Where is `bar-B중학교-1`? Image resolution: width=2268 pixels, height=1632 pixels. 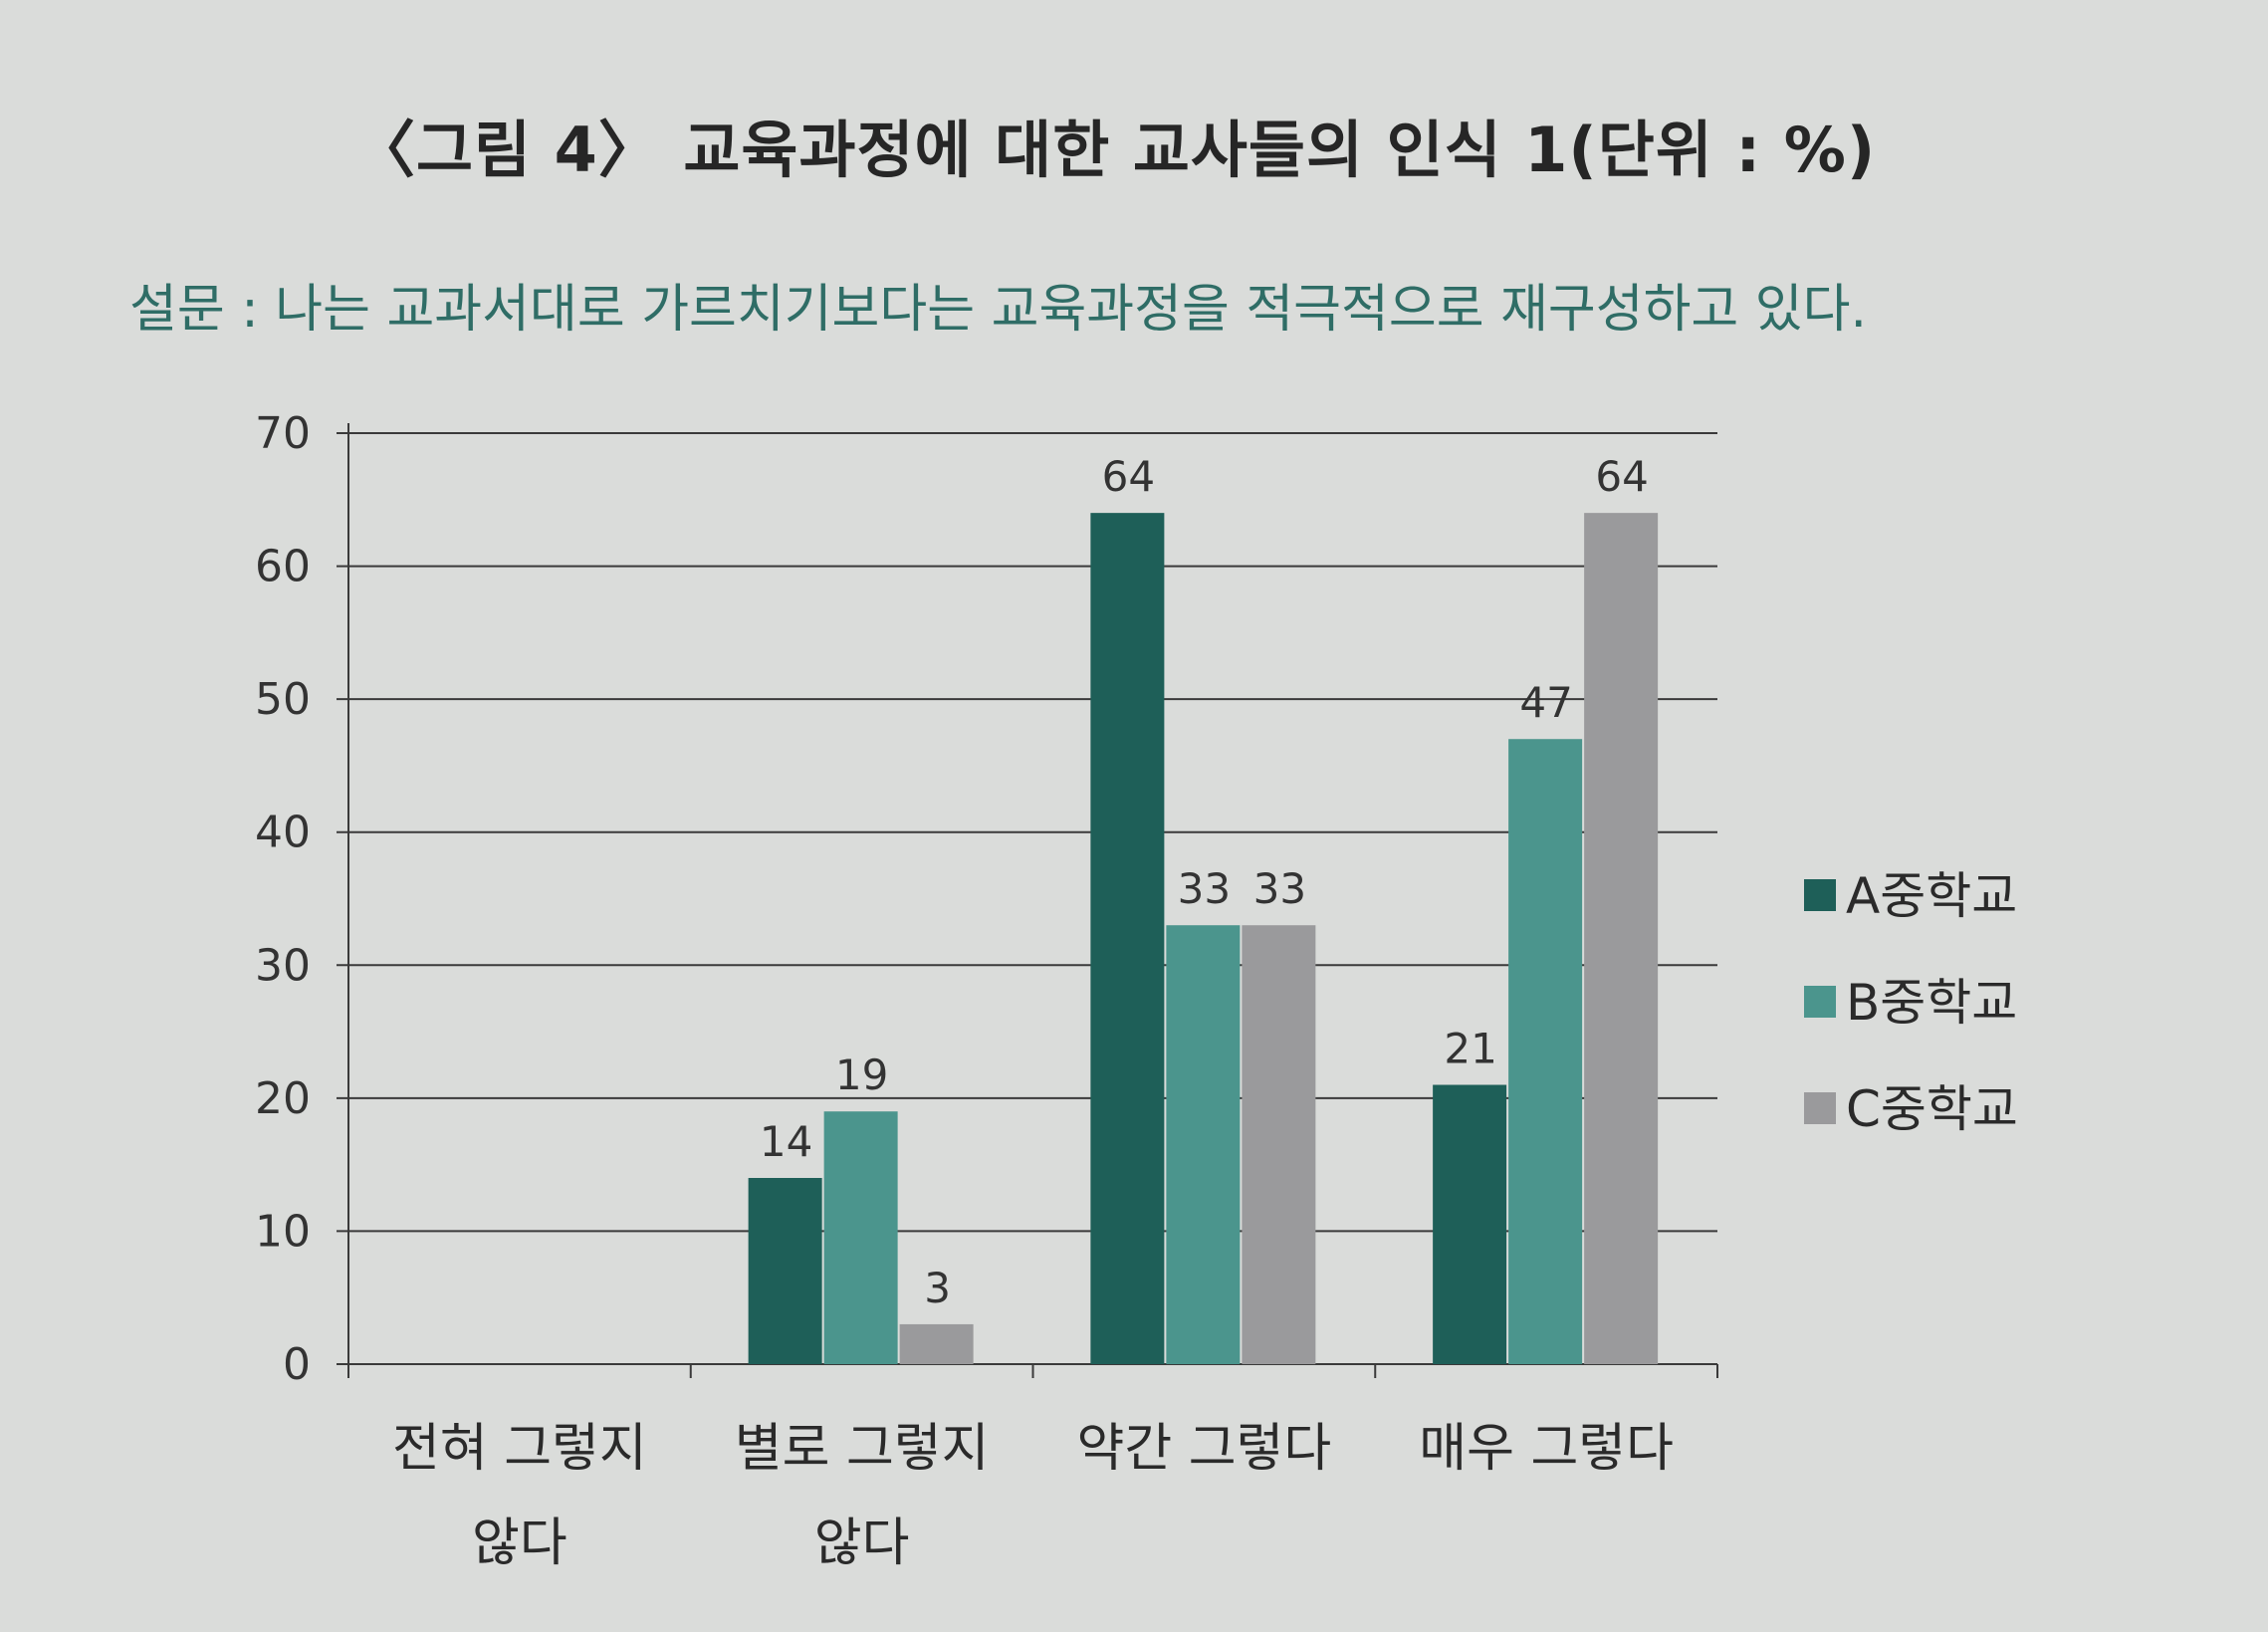
bar-B중학교-1 is located at coordinates (861, 1238).